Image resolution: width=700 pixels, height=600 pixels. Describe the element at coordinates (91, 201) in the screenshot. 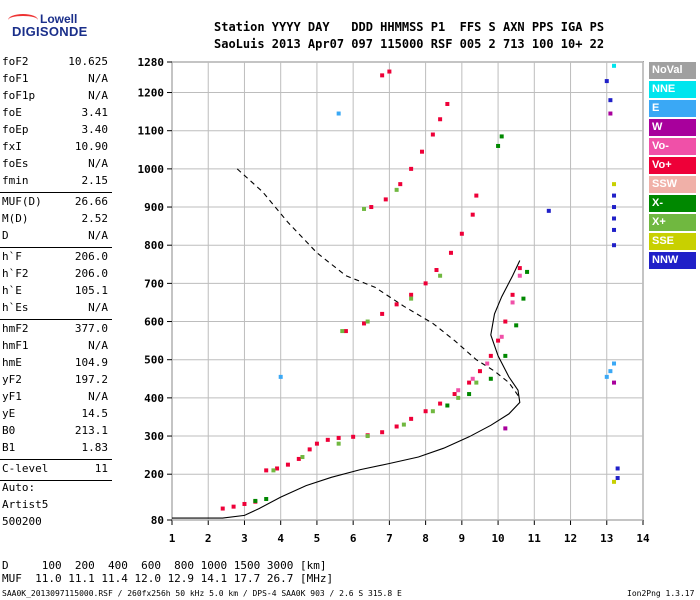

I see `param-value: 26.66` at that location.